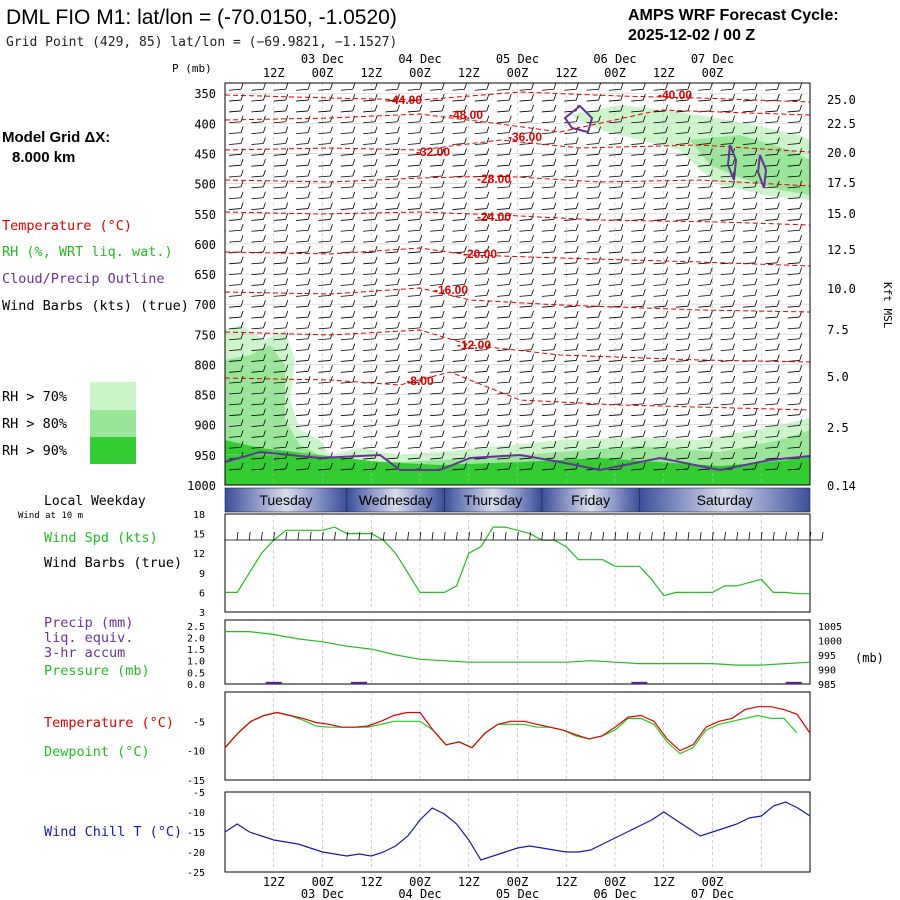 This screenshot has height=900, width=900. I want to click on temp2-label: Temperature (°C), so click(109, 723).